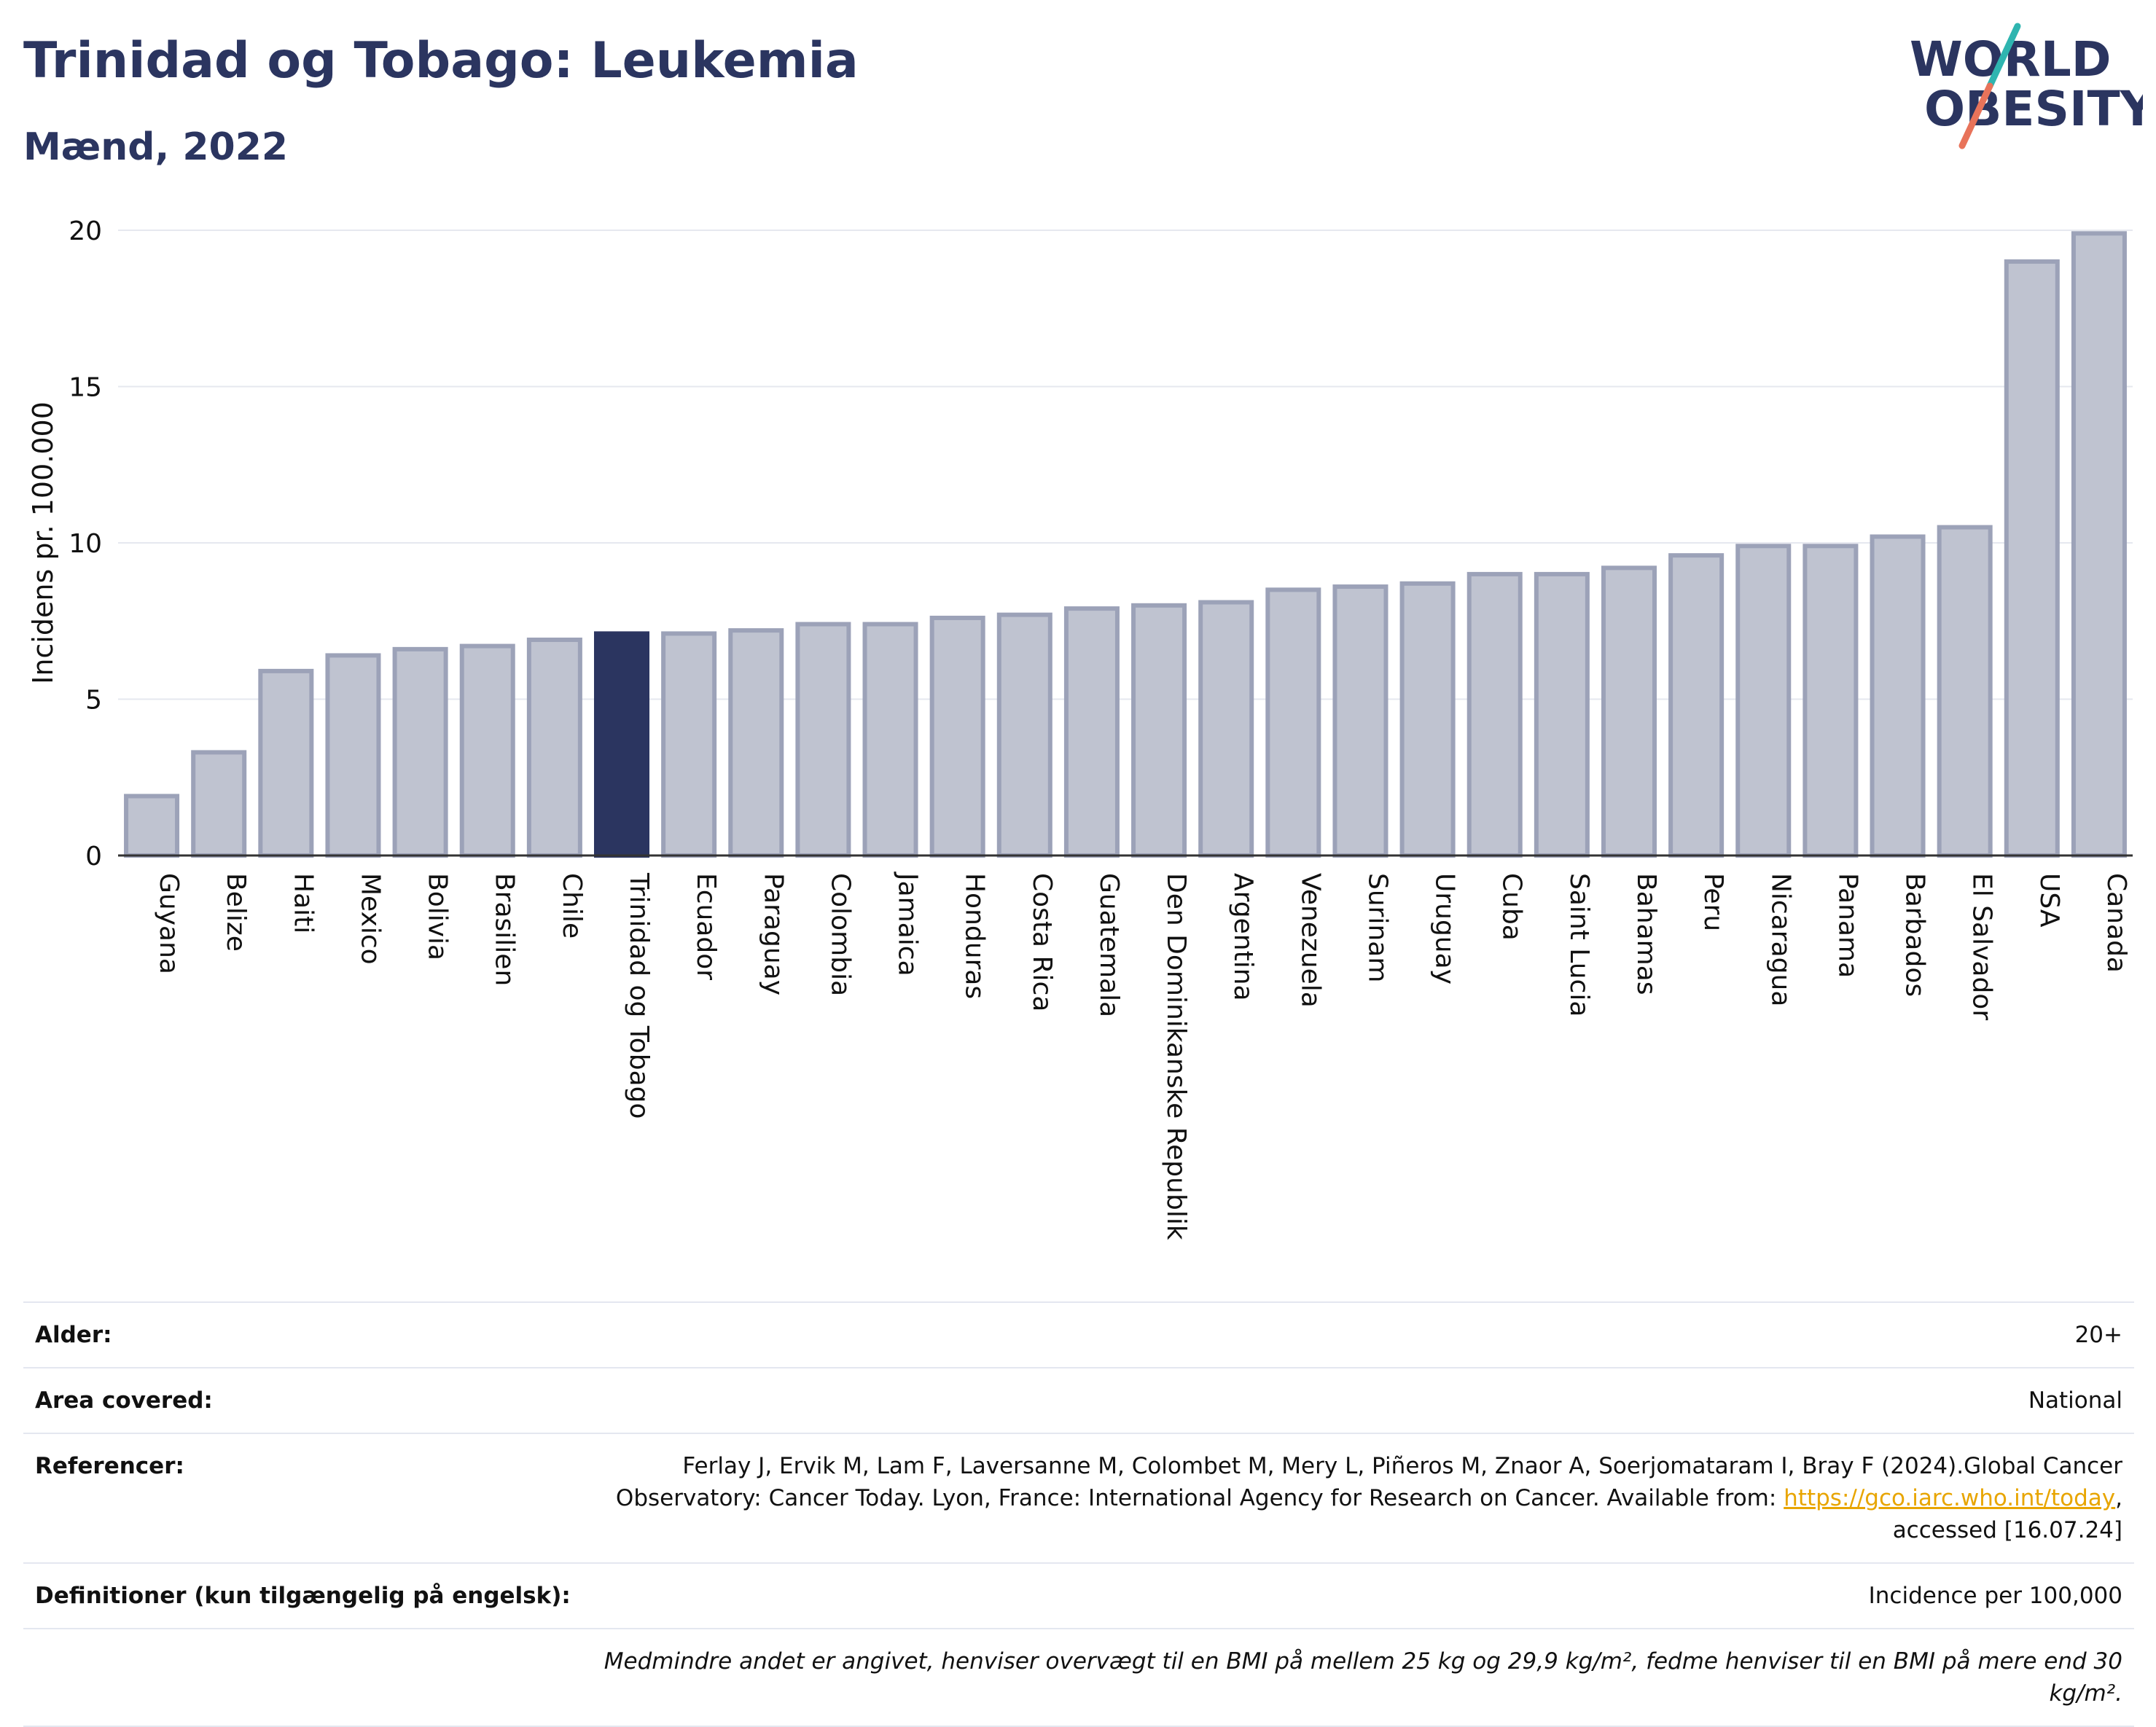 This screenshot has height=1727, width=2156. Describe the element at coordinates (1079, 1400) in the screenshot. I see `info-row-area: Area covered: National` at that location.